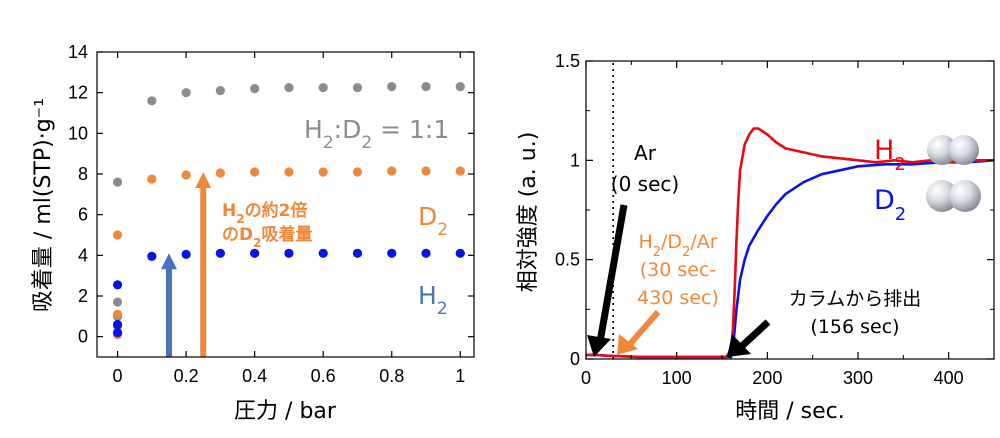 Image resolution: width=1000 pixels, height=438 pixels. Describe the element at coordinates (607, 280) in the screenshot. I see `ar-arrow` at that location.